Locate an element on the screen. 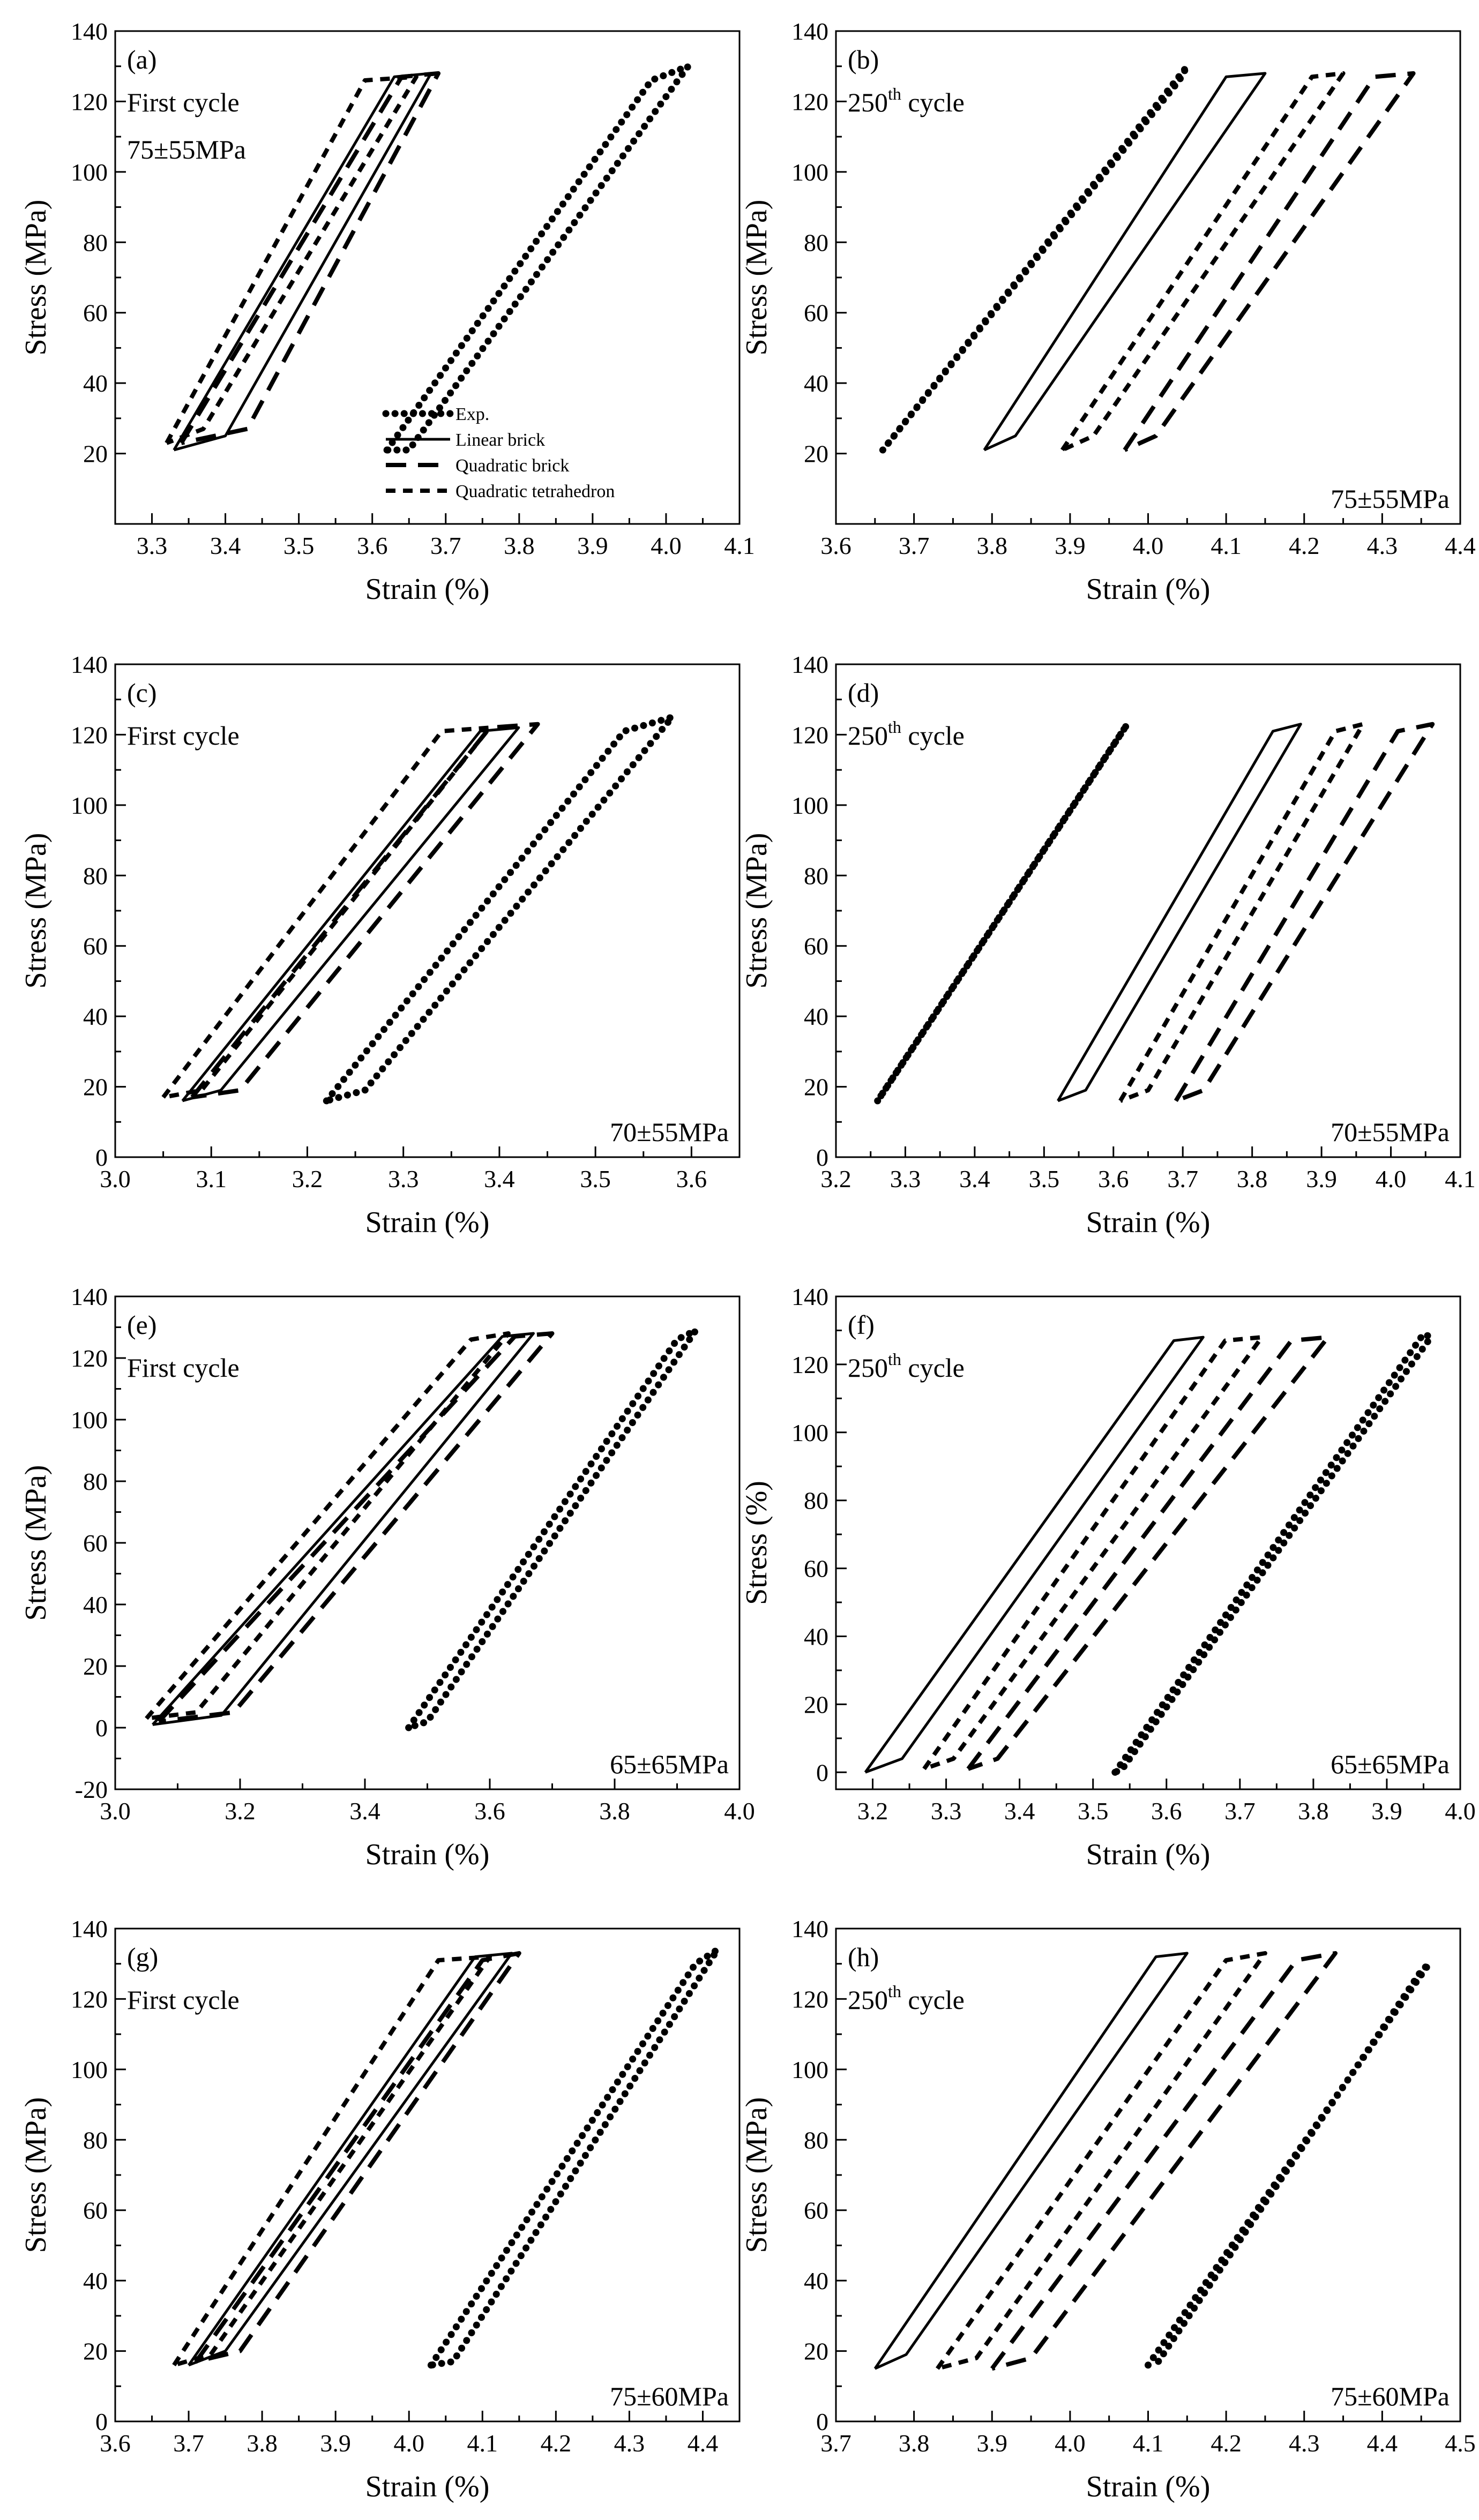  load-annotation: 75±55MPa is located at coordinates (1390, 499).